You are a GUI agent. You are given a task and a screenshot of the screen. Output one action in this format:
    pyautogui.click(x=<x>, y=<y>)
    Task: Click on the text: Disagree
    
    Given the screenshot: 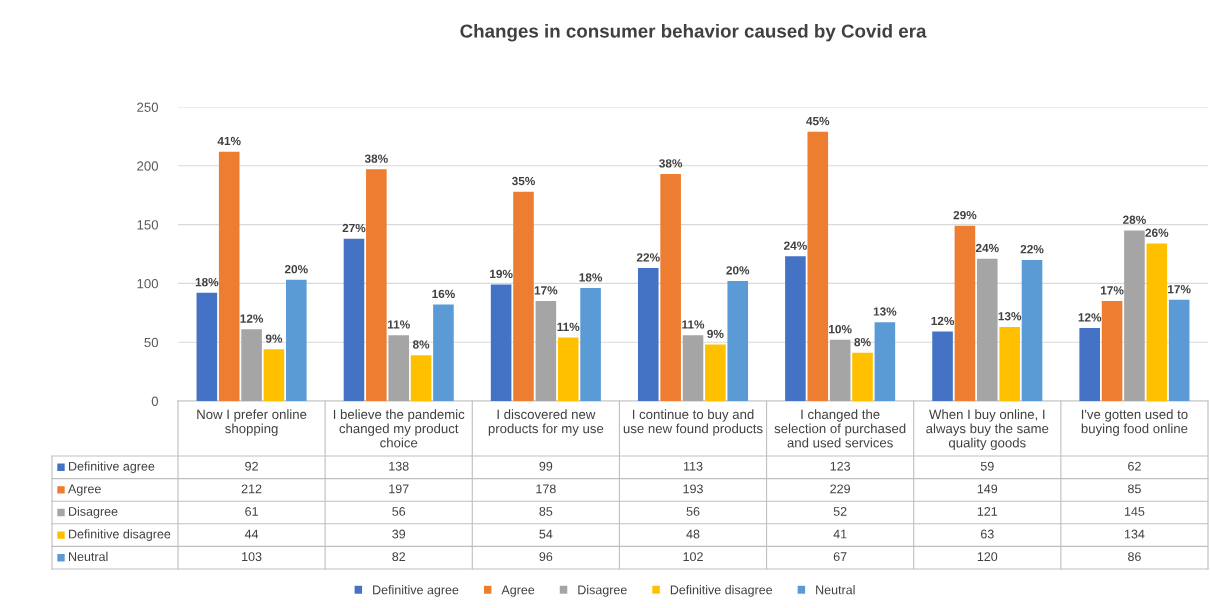 What is the action you would take?
    pyautogui.click(x=602, y=591)
    